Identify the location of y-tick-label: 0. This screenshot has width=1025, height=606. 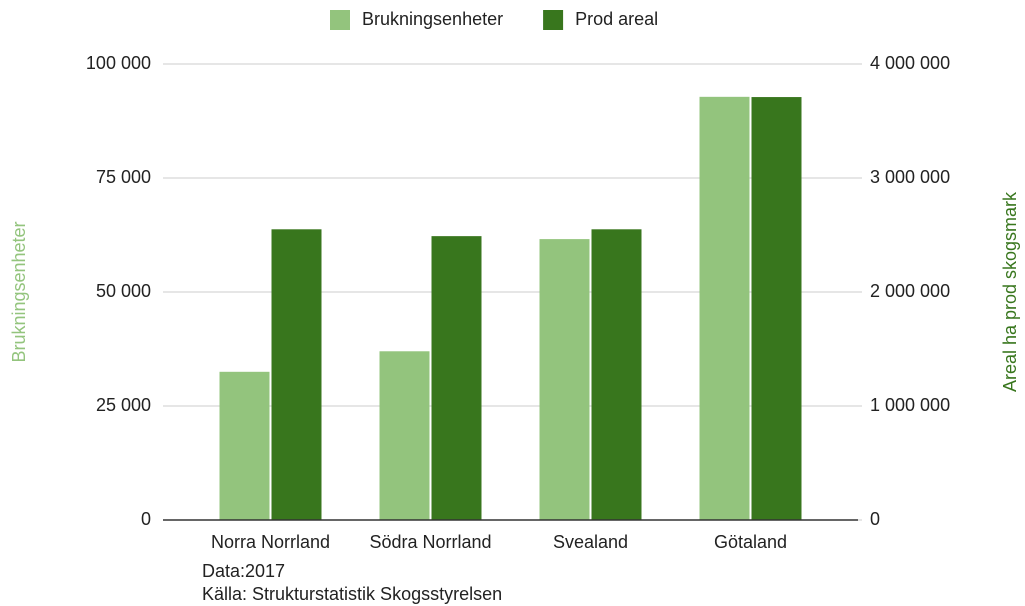
(146, 519).